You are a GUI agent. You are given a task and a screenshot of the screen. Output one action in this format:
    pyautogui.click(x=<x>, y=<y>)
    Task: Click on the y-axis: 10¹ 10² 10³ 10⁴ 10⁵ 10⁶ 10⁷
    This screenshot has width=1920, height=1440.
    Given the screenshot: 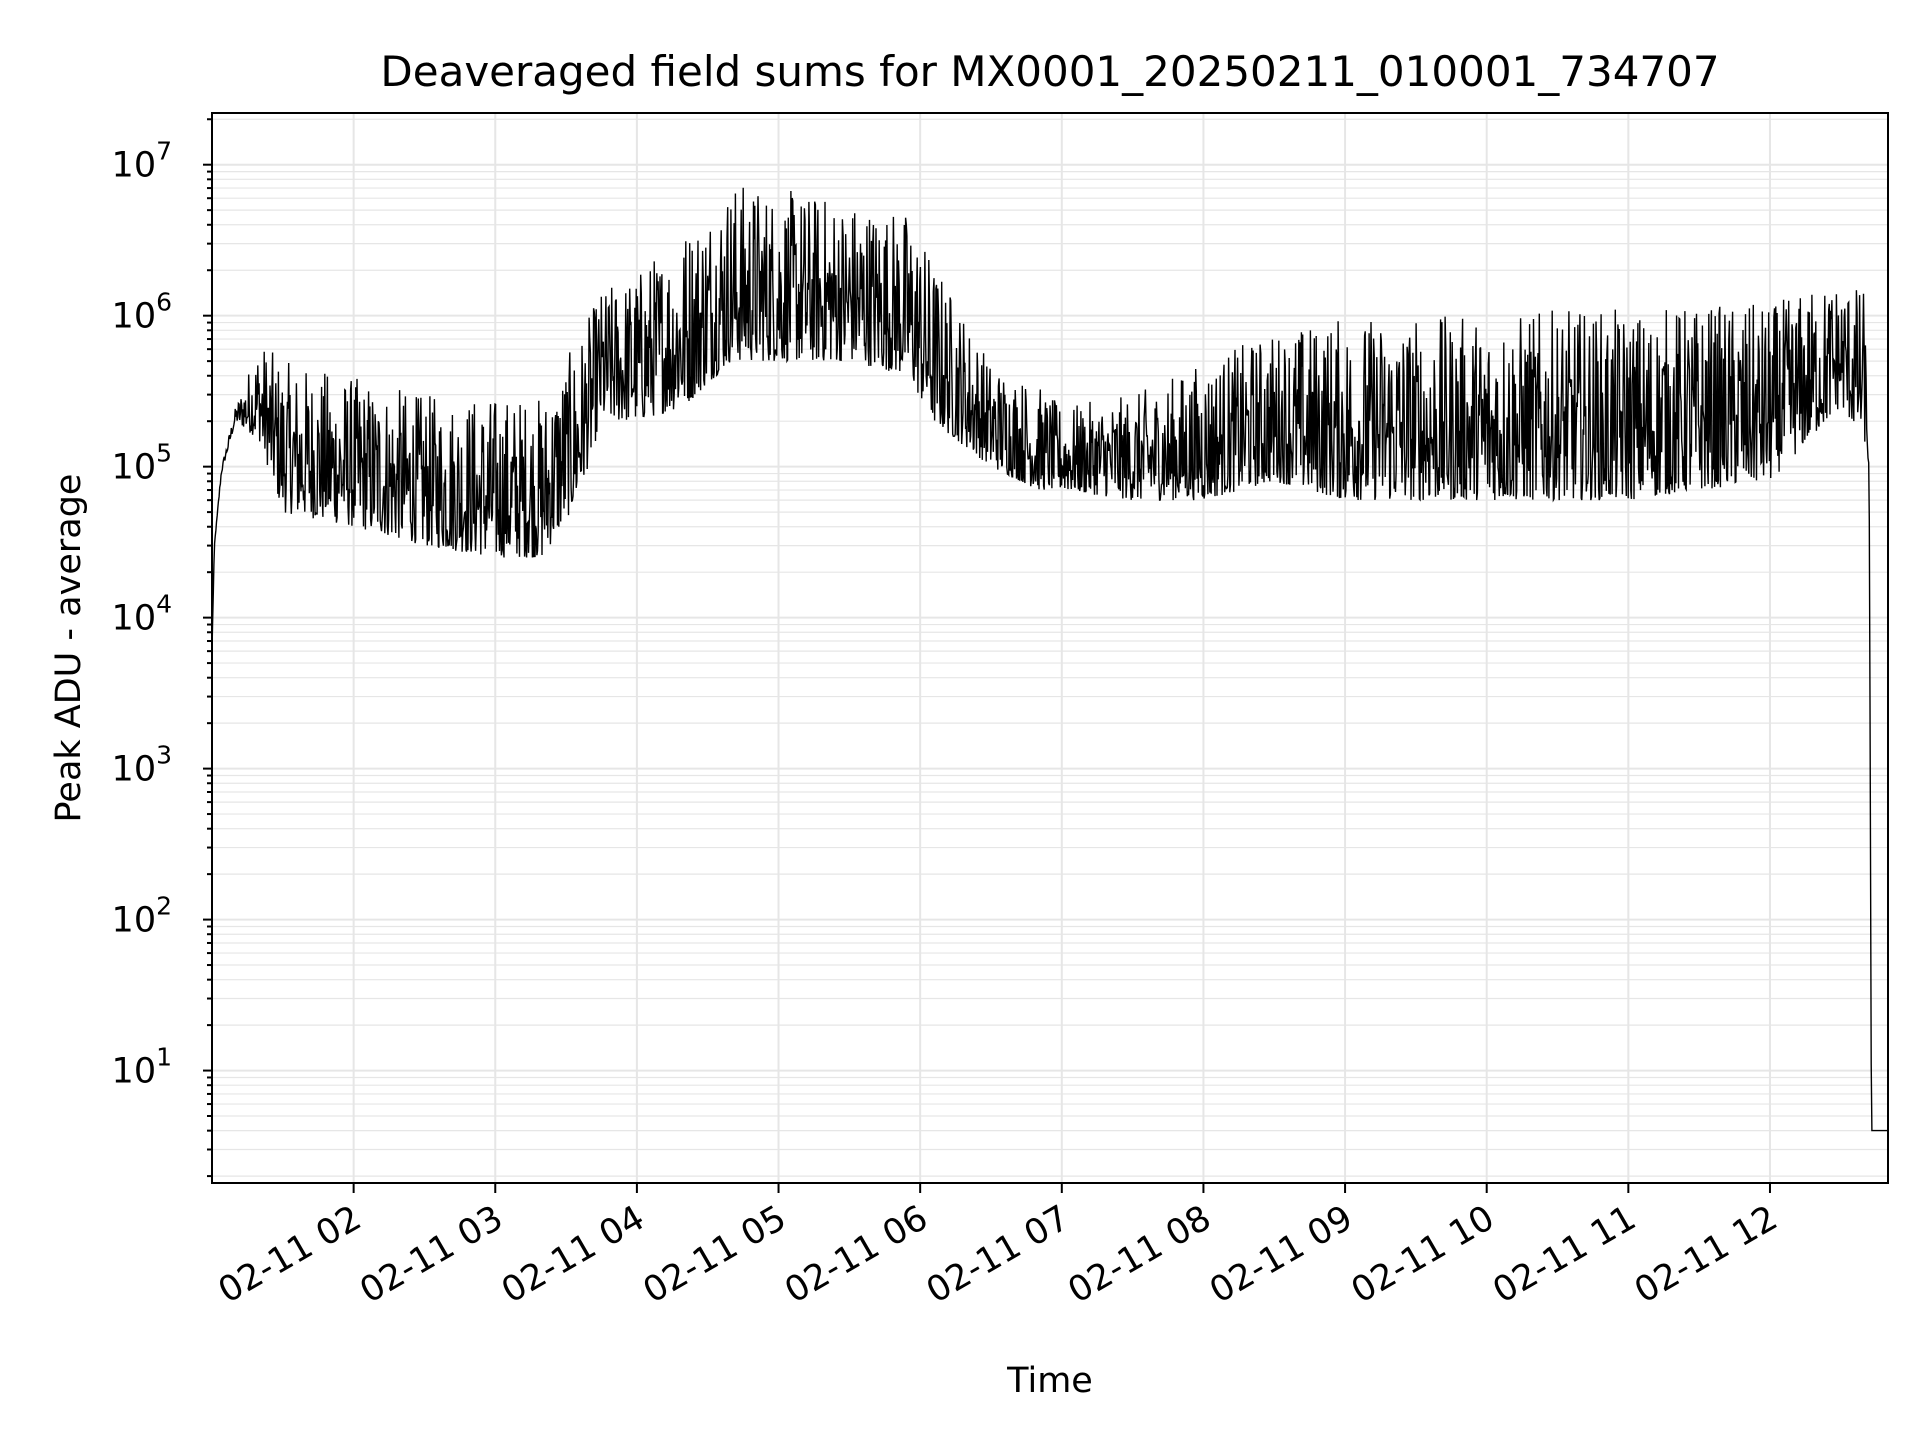 What is the action you would take?
    pyautogui.click(x=162, y=648)
    